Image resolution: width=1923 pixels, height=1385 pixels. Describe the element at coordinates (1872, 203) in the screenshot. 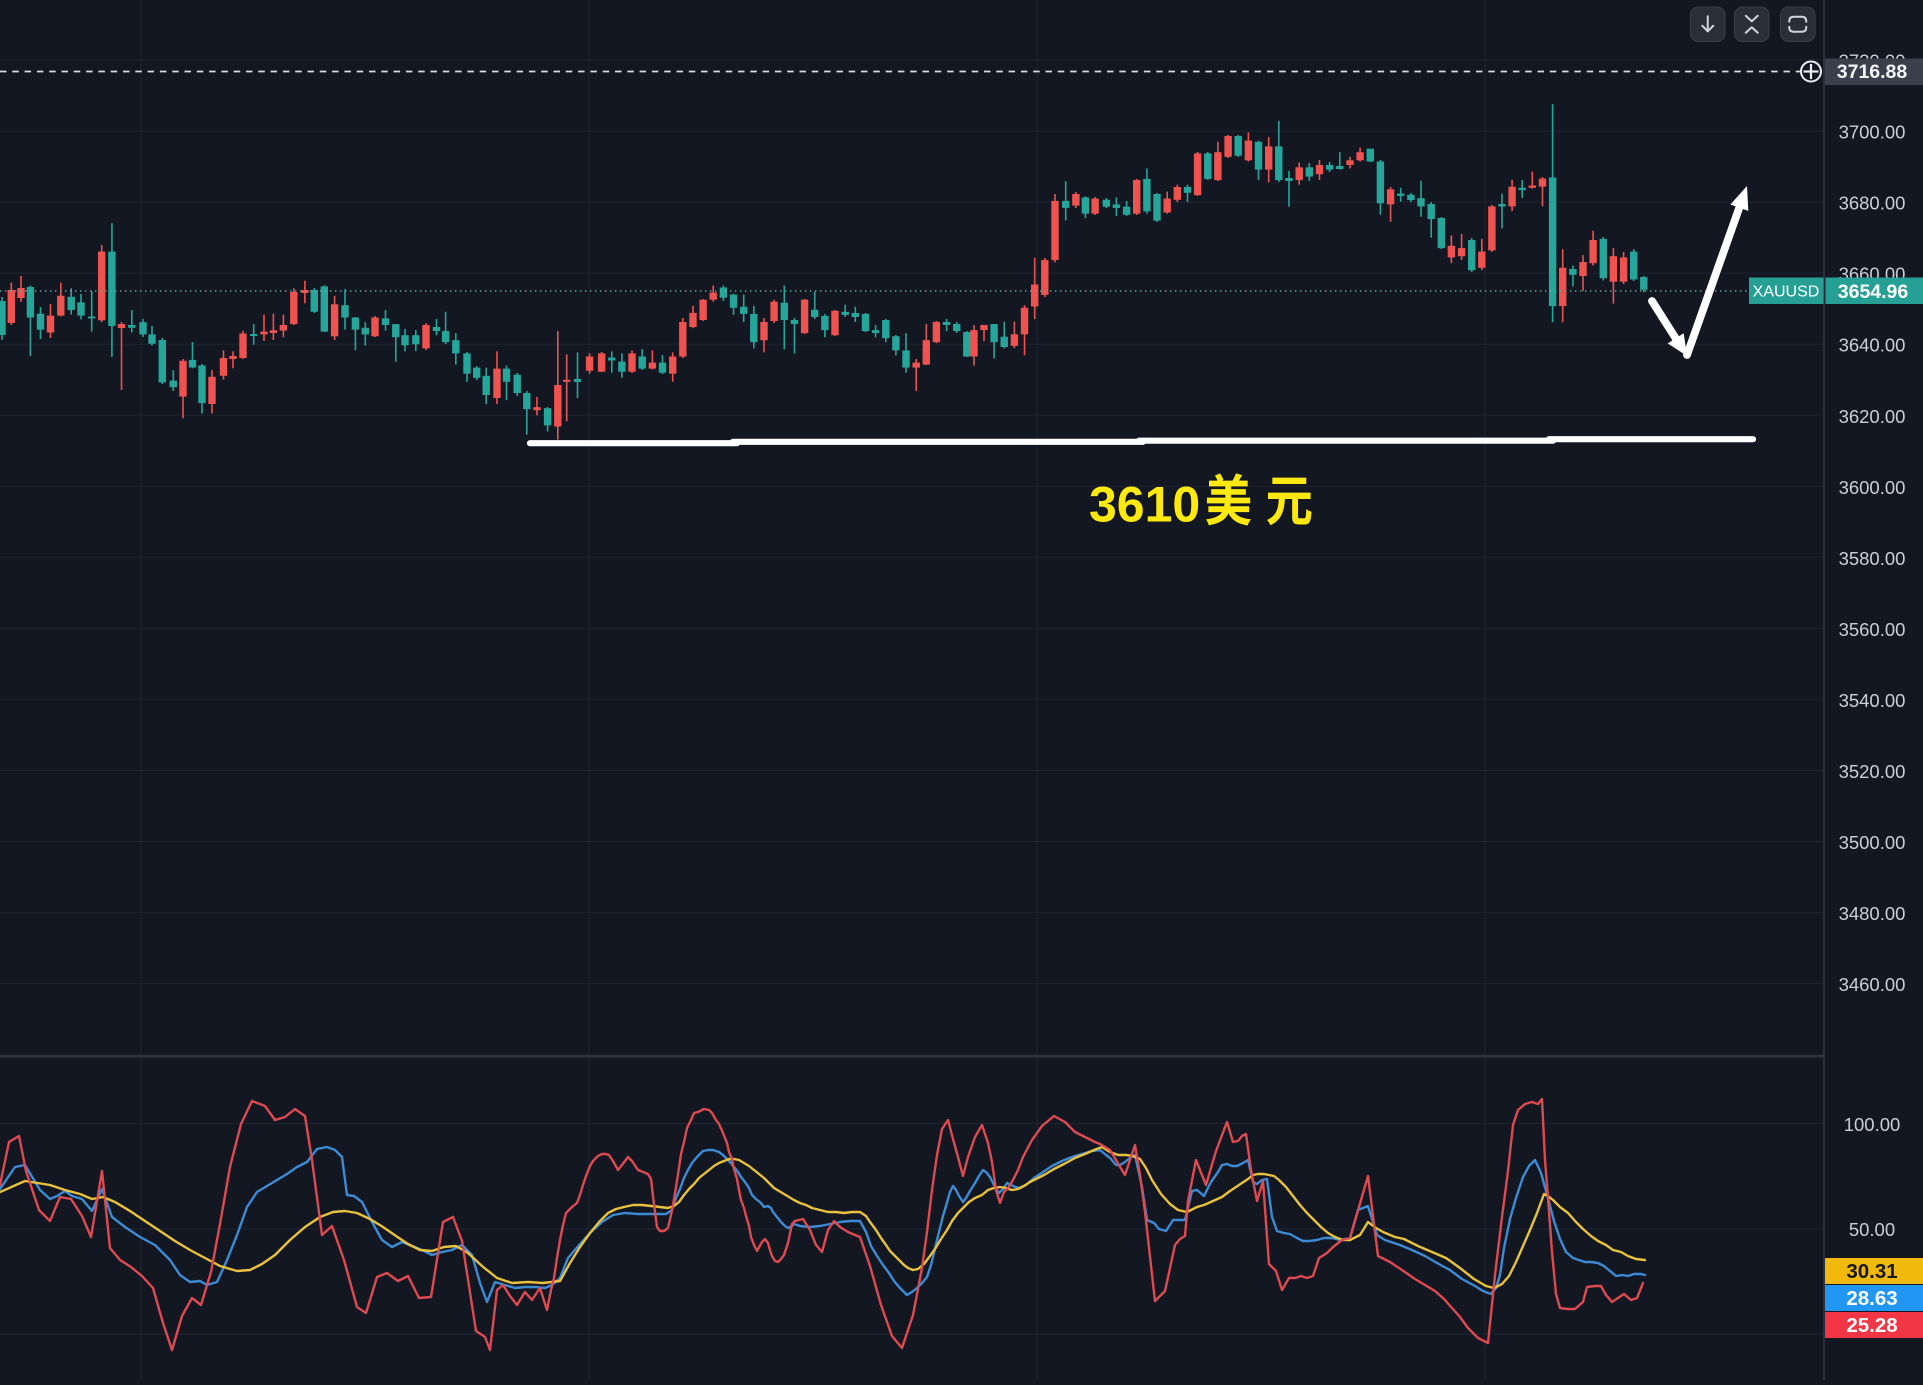

I see `svg-text: 3680.00` at that location.